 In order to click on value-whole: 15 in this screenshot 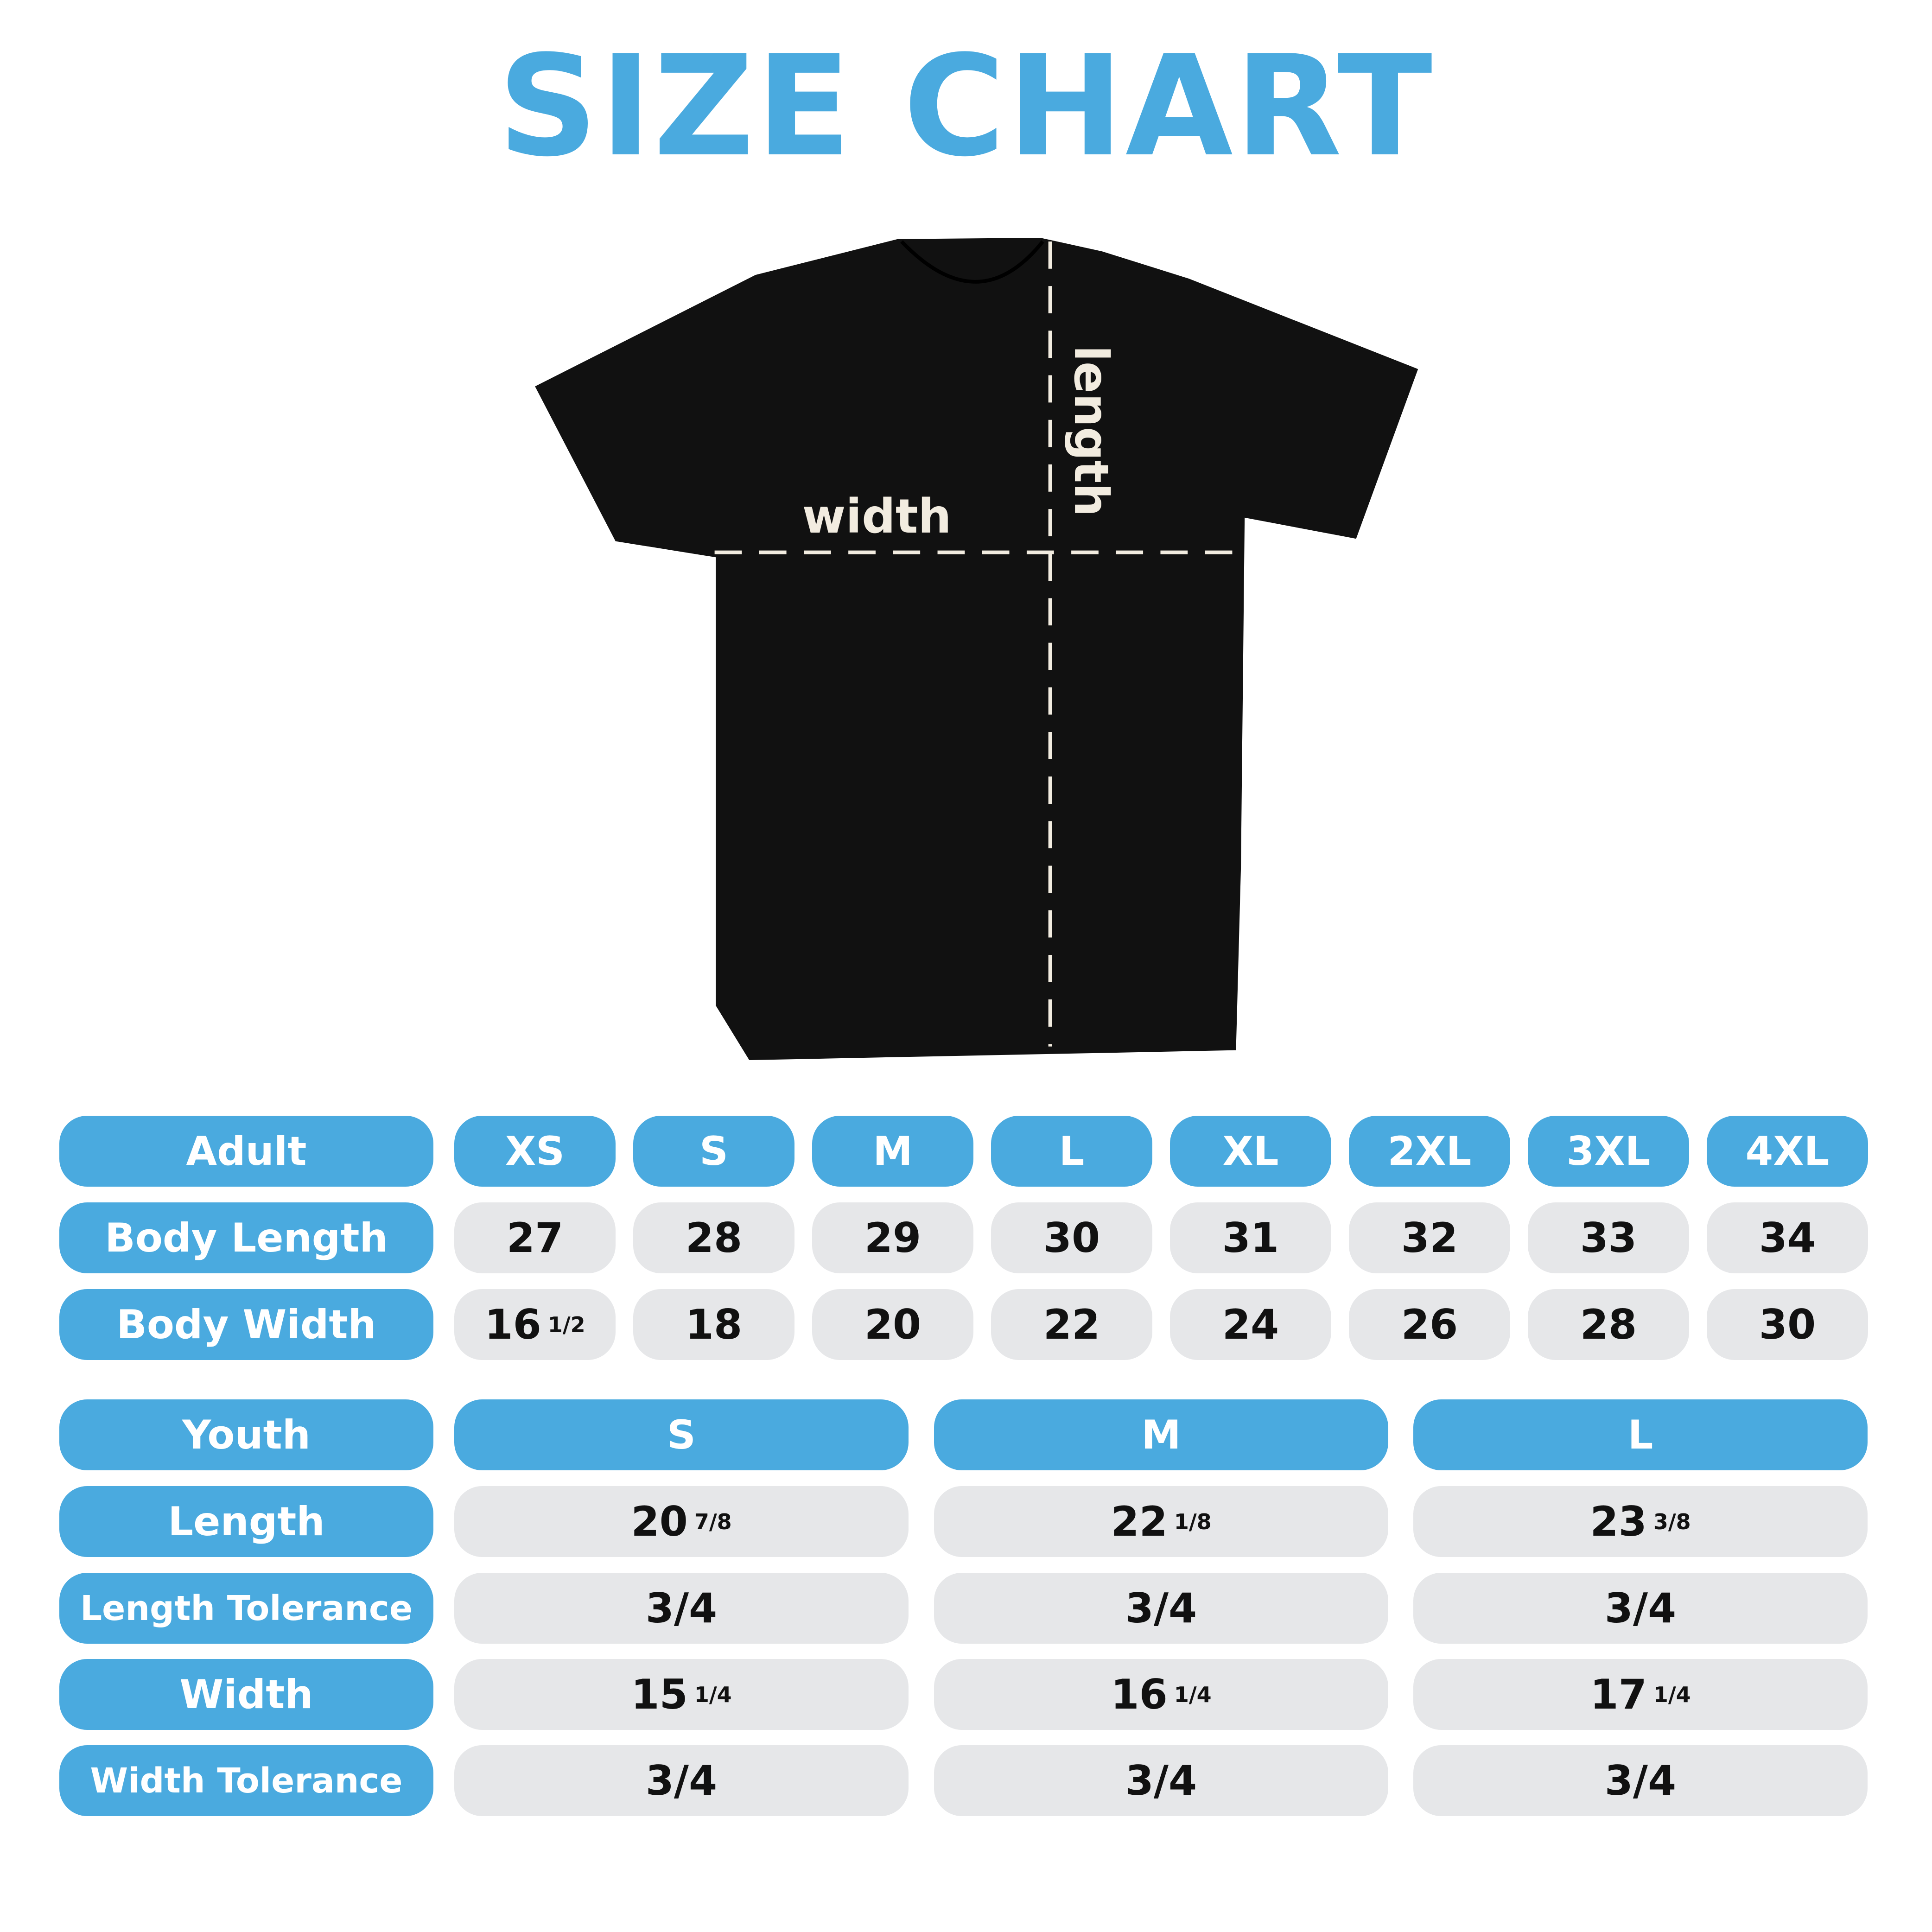, I will do `click(659, 1694)`.